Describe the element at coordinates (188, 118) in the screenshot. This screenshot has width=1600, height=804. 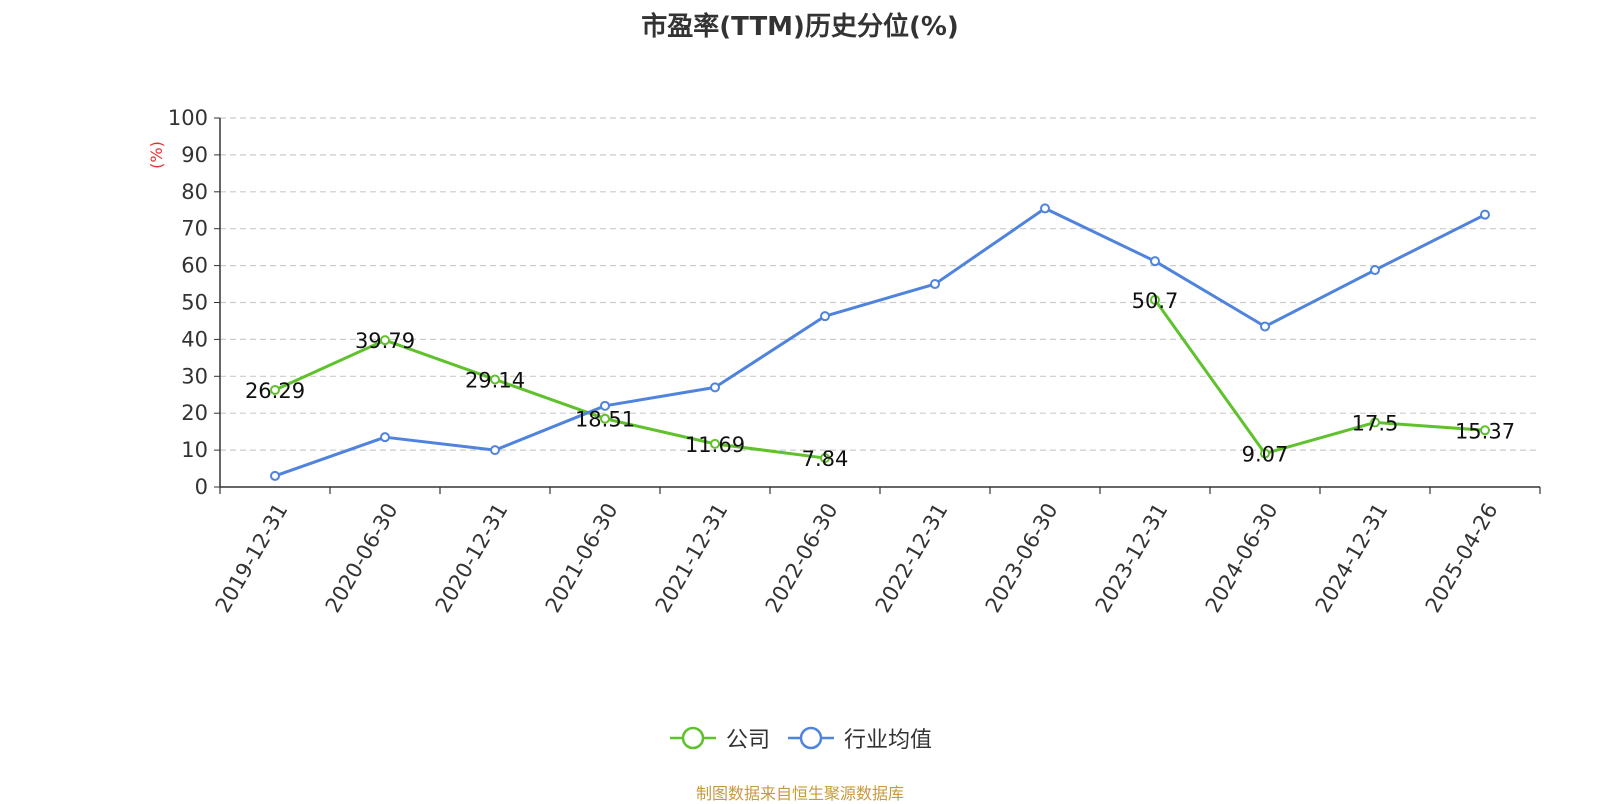
I see `y-tick-label: 100` at that location.